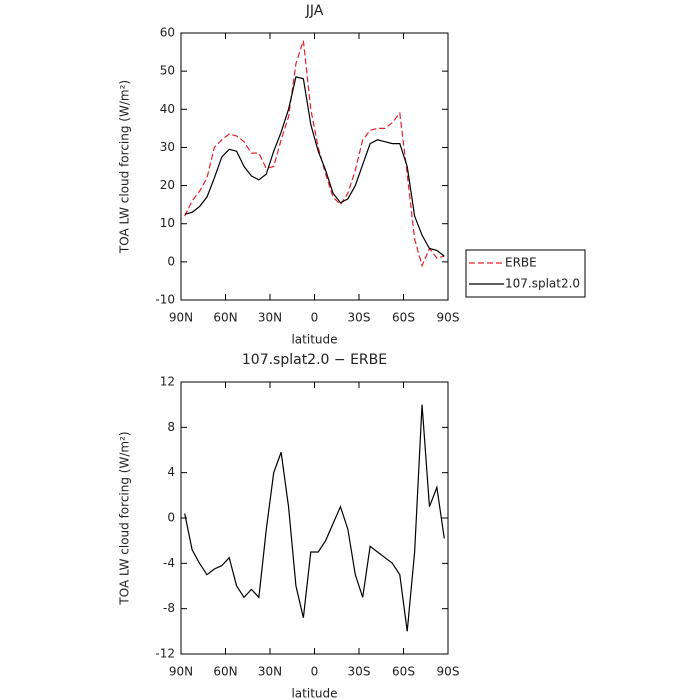 The height and width of the screenshot is (700, 700). What do you see at coordinates (167, 382) in the screenshot?
I see `y-tick-label: 12` at bounding box center [167, 382].